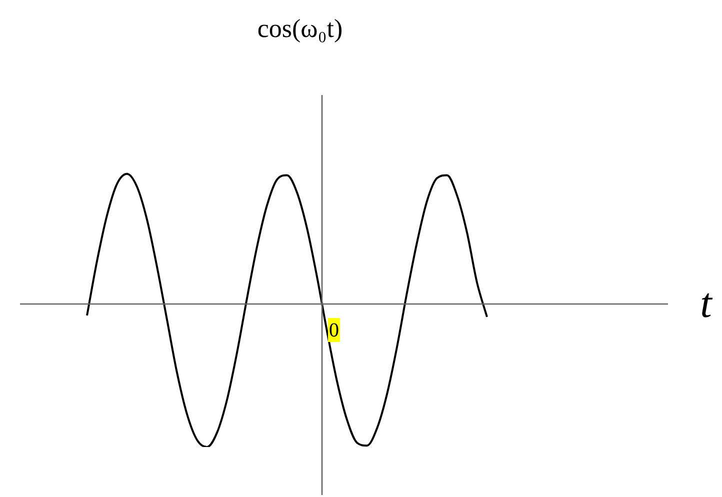 The image size is (722, 497). What do you see at coordinates (334, 330) in the screenshot?
I see `annotation: 0` at bounding box center [334, 330].